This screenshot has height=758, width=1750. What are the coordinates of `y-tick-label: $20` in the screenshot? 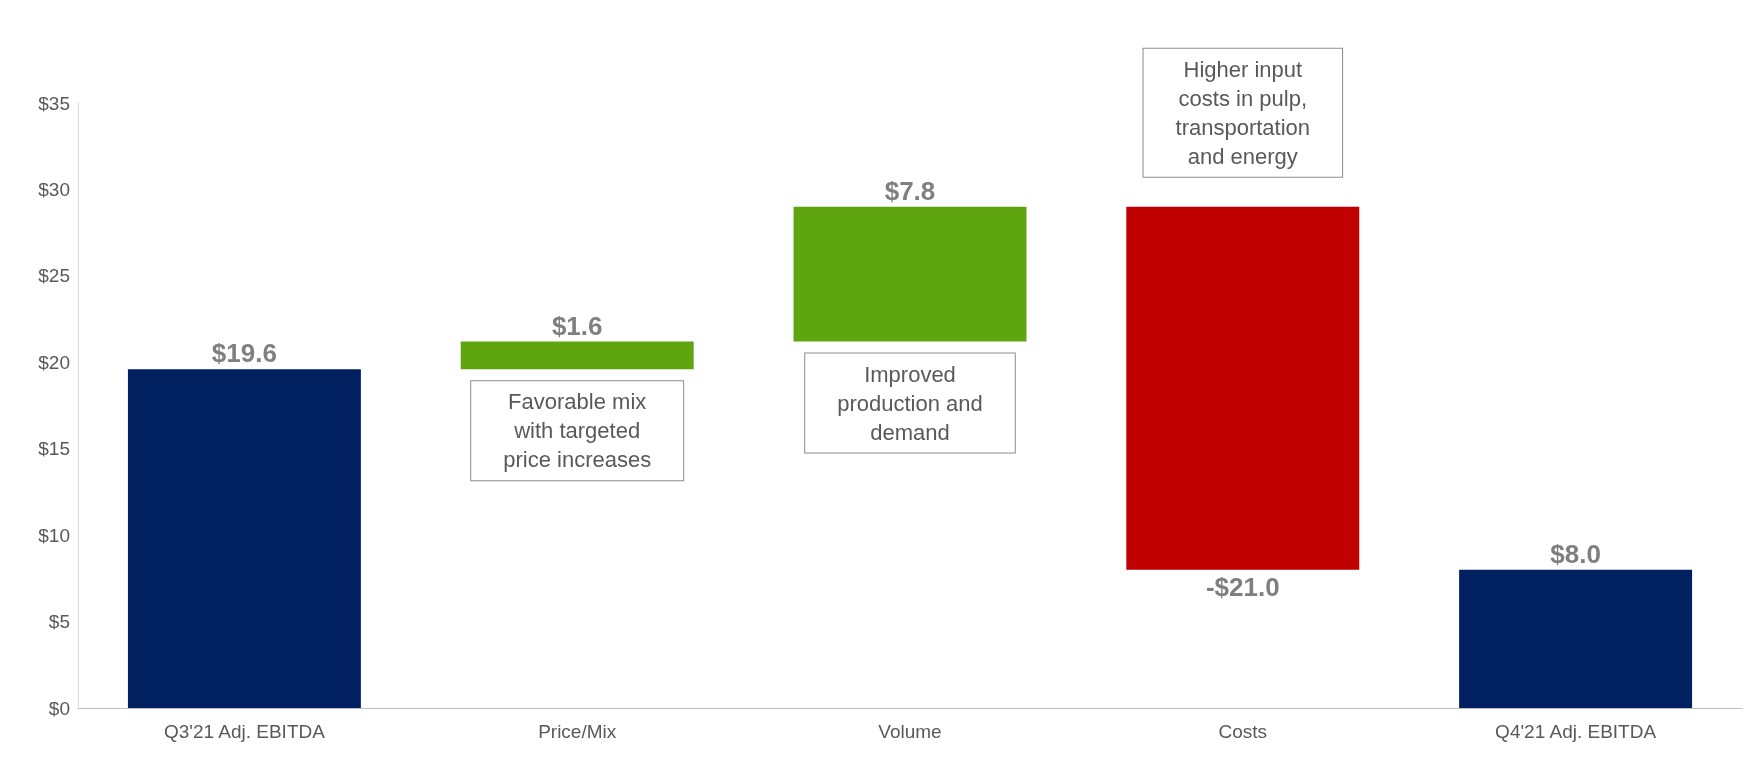 It's located at (54, 362).